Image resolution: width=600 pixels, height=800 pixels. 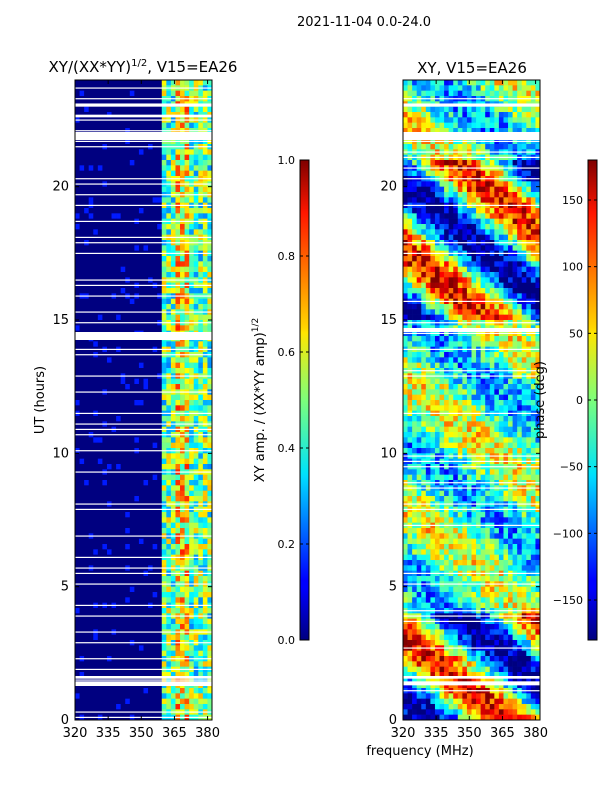 What do you see at coordinates (143, 136) in the screenshot?
I see `blank-row-band` at bounding box center [143, 136].